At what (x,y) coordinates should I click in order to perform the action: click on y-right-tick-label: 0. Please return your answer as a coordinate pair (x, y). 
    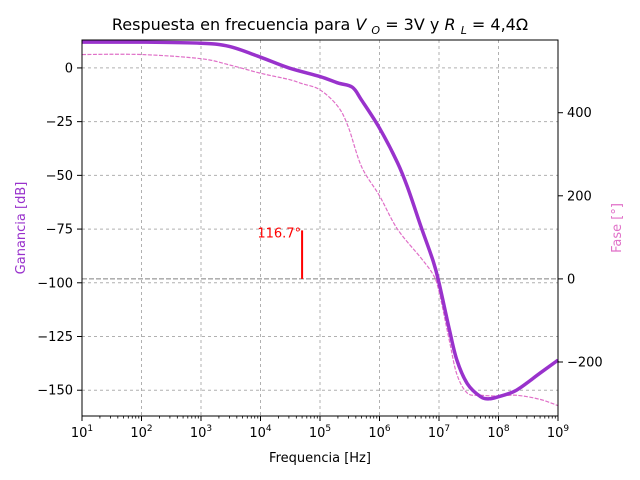
    Looking at the image, I should click on (571, 279).